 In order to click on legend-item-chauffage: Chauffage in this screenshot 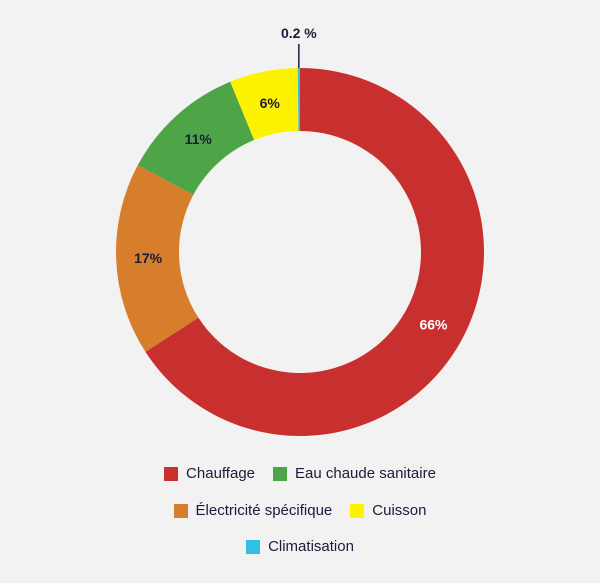, I will do `click(209, 473)`.